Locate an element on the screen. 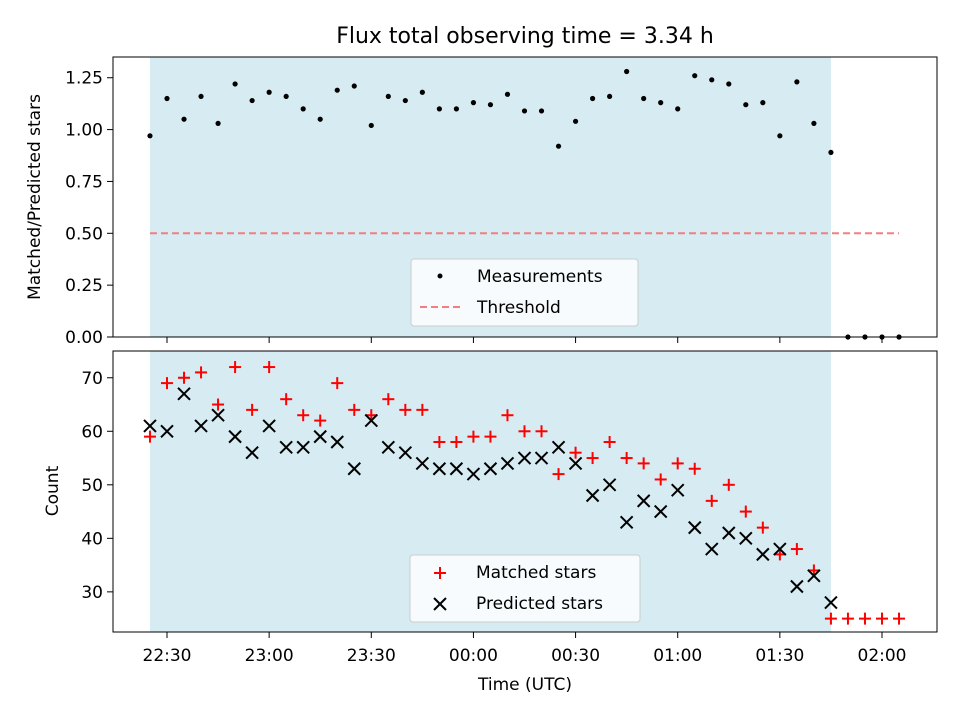 The image size is (960, 724). legend-matched-label: Matched stars is located at coordinates (536, 573).